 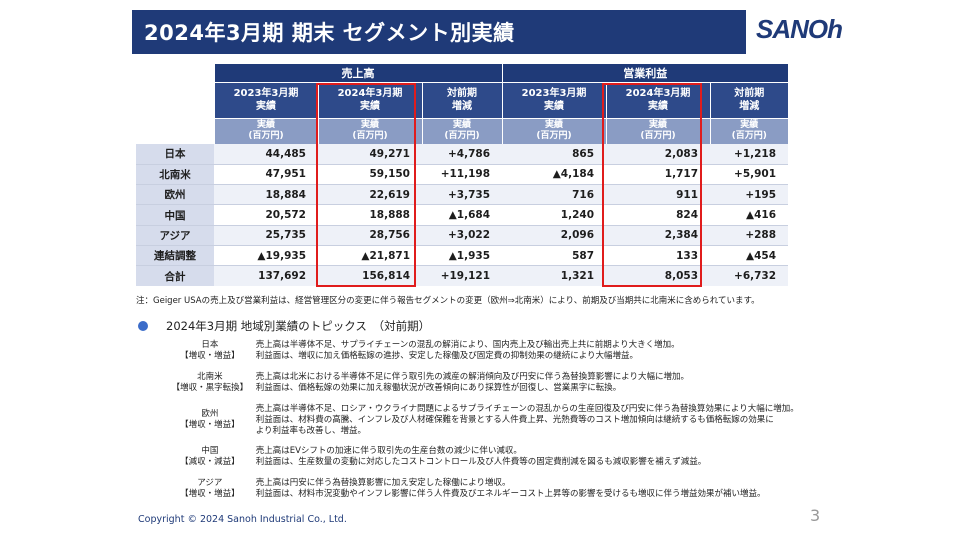 I want to click on cell: 49,271, so click(x=370, y=154).